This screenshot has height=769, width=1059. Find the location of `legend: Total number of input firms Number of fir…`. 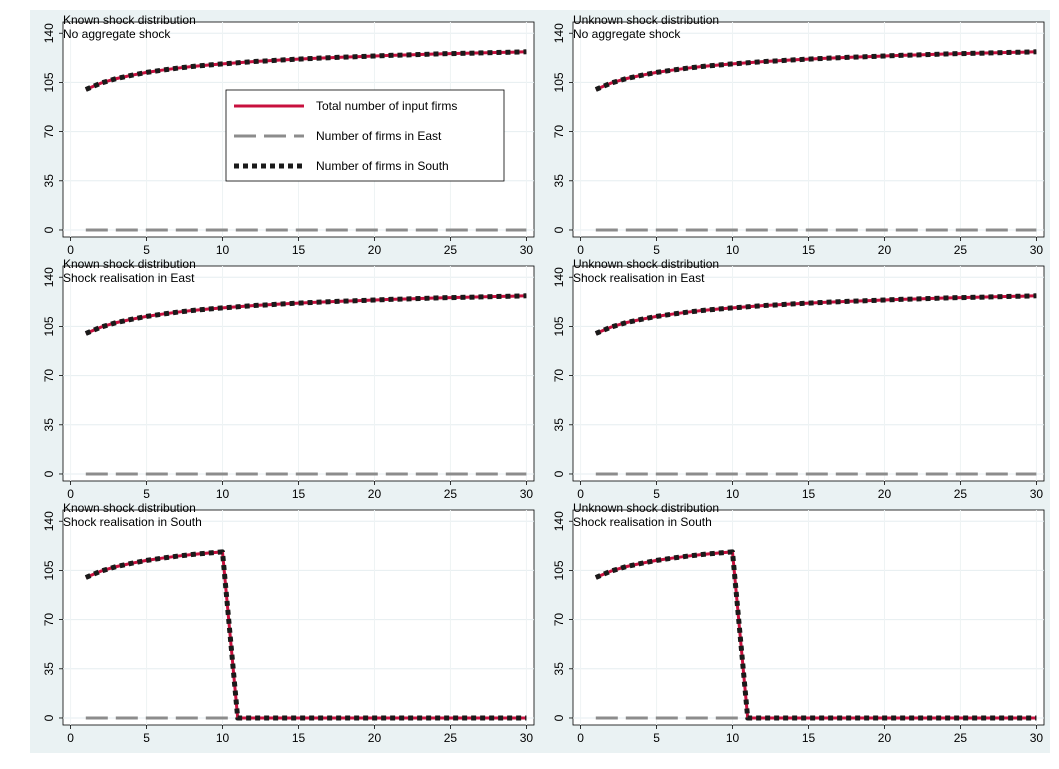

legend: Total number of input firms Number of fir… is located at coordinates (365, 135).